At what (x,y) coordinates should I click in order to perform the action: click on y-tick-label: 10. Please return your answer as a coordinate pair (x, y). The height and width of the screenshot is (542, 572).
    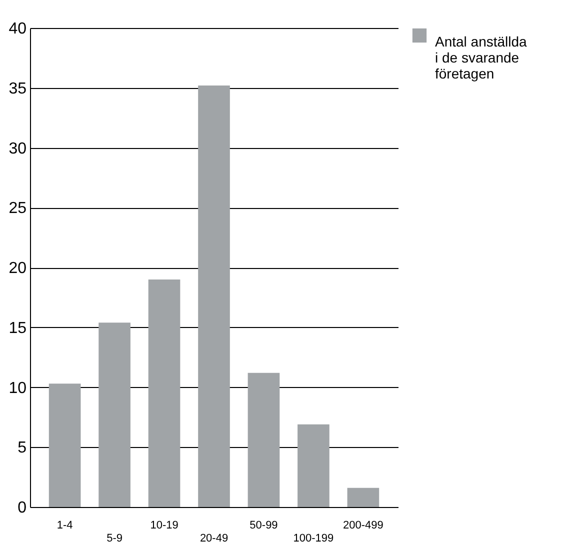
    Looking at the image, I should click on (17, 388).